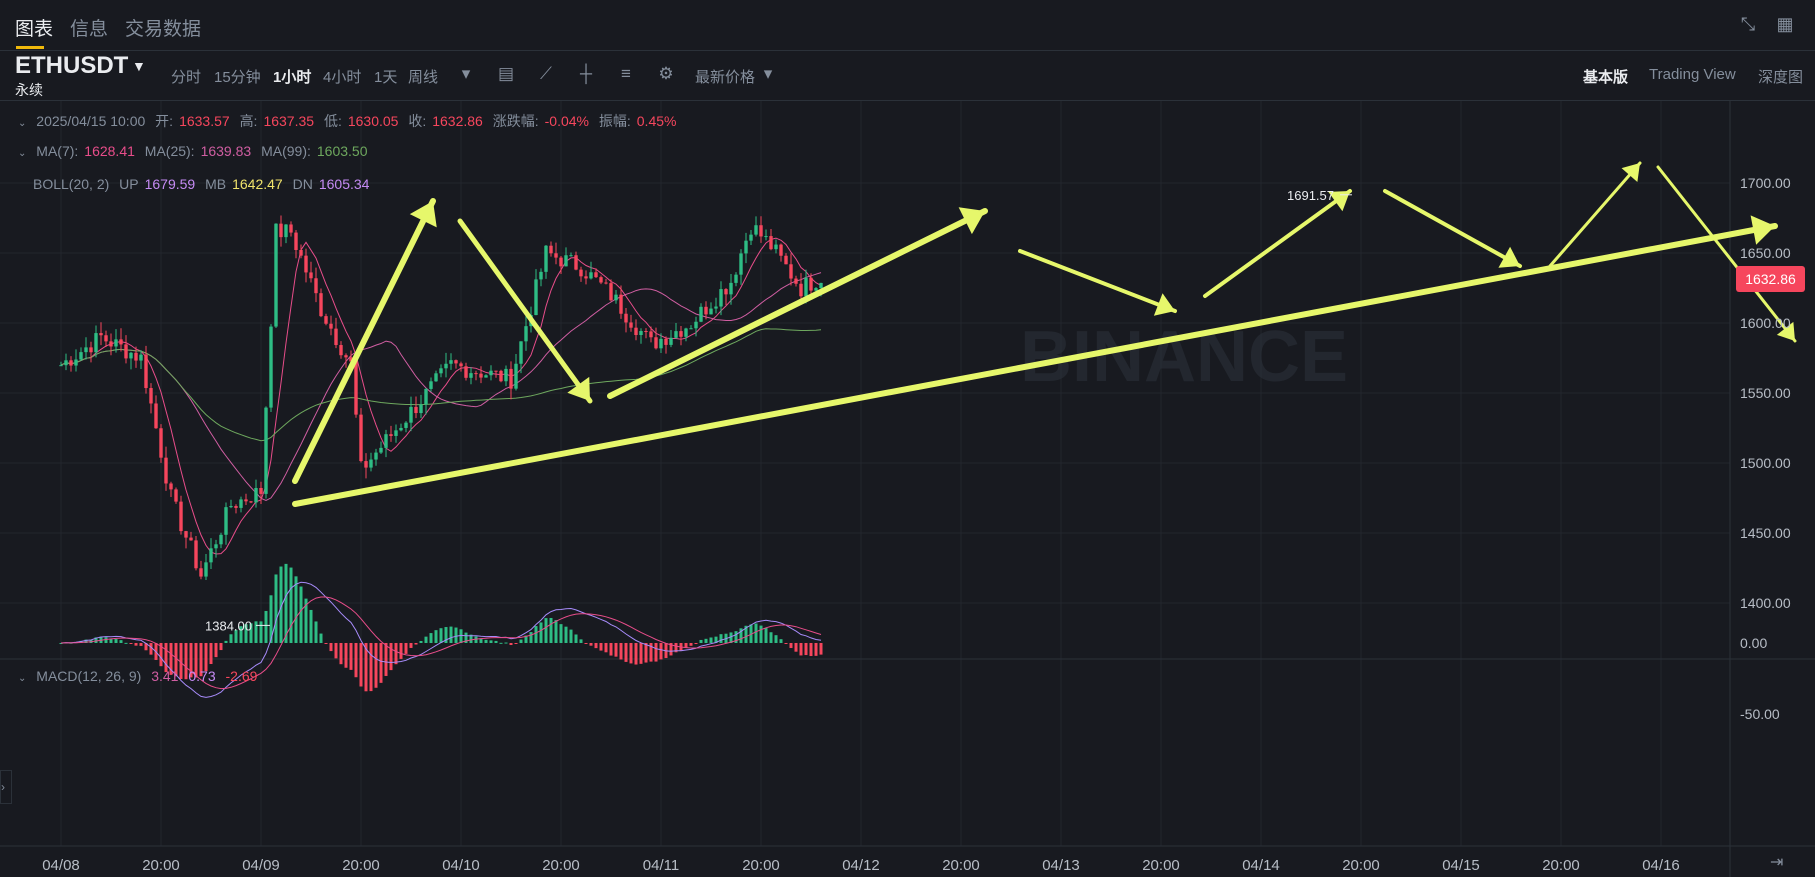 Image resolution: width=1815 pixels, height=877 pixels. Describe the element at coordinates (586, 73) in the screenshot. I see `candle-type-icon: ┼` at that location.